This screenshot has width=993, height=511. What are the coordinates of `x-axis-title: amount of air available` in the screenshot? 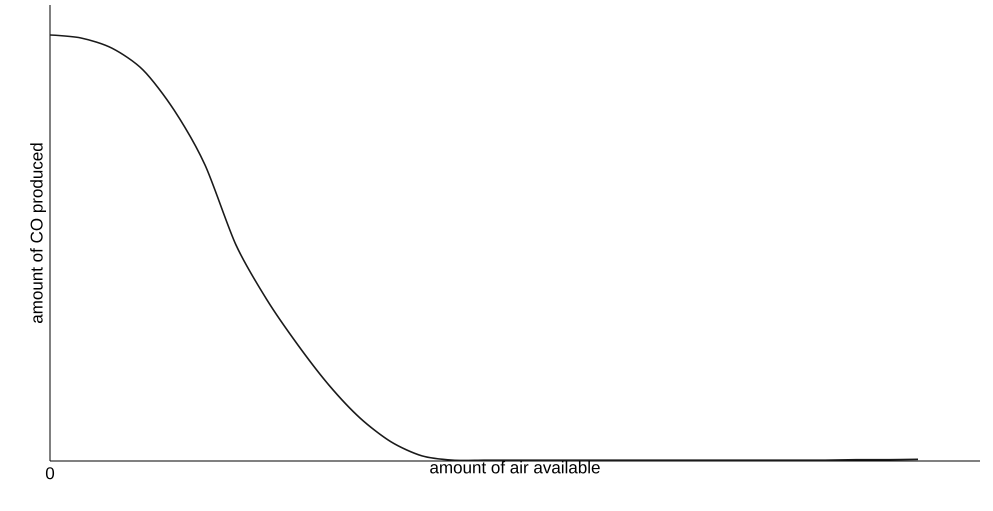 It's located at (515, 467).